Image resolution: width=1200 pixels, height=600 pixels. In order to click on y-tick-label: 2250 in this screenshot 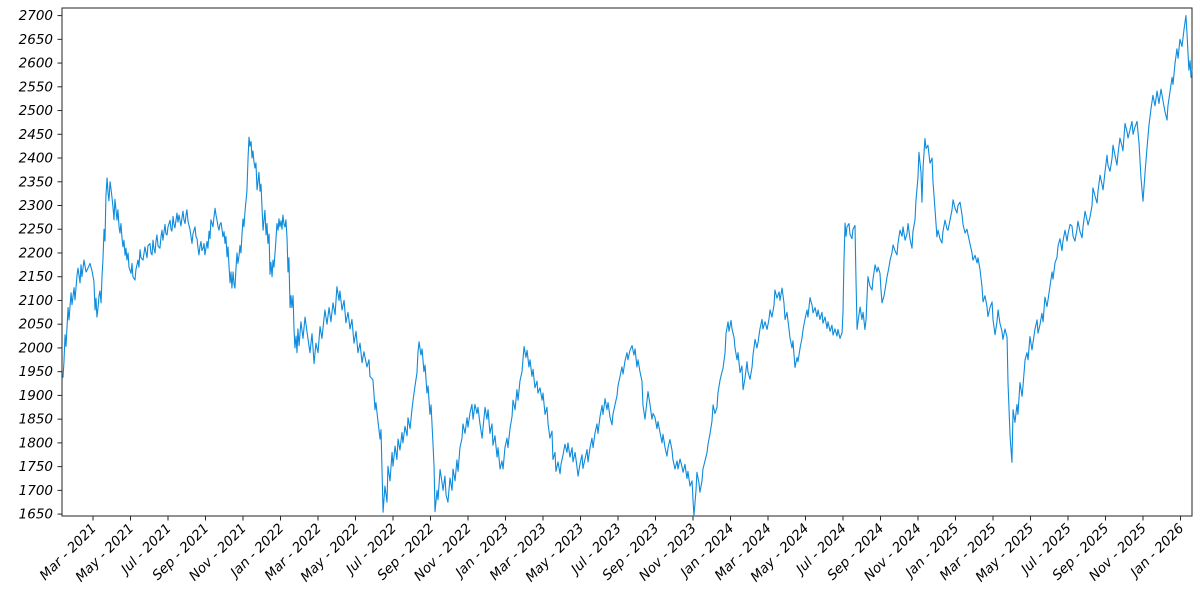, I will do `click(36, 230)`.